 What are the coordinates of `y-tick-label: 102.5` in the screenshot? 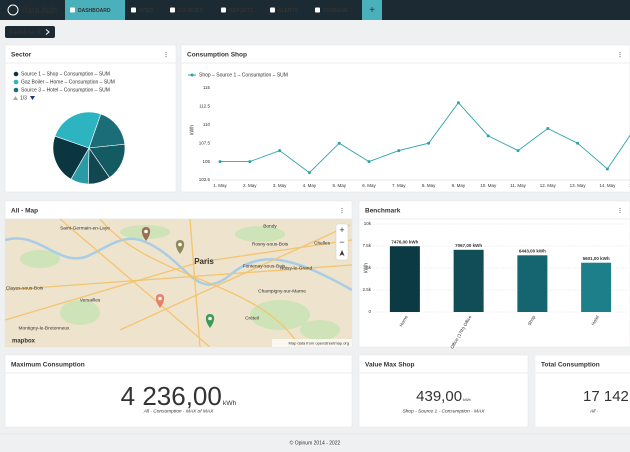 It's located at (205, 179).